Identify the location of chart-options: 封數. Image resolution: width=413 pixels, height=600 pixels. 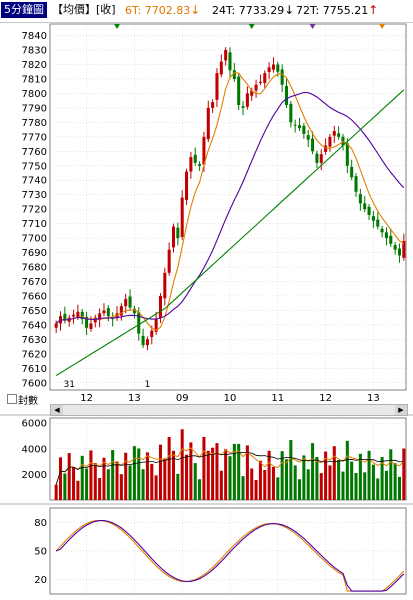
(25, 398).